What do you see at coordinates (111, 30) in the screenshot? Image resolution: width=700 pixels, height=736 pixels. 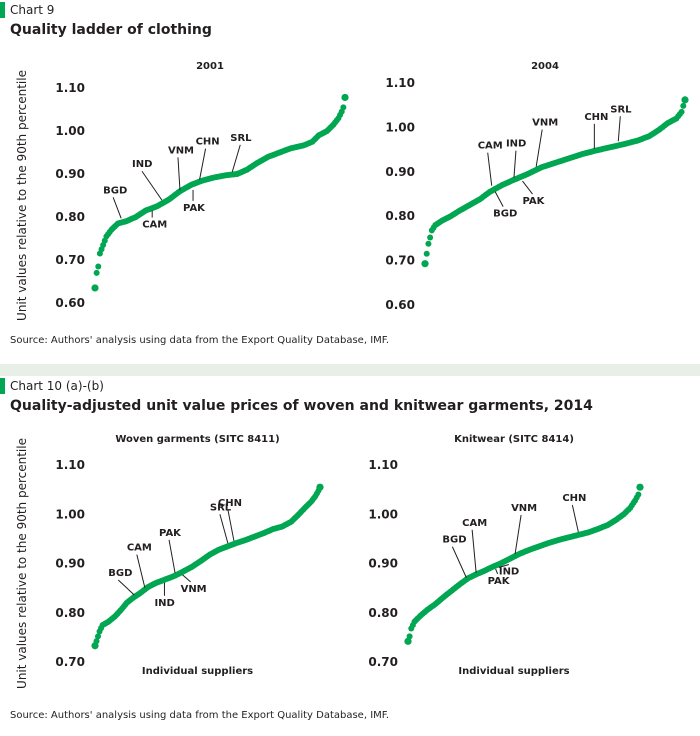 I see `chart-9-title: Quality ladder of clothing` at bounding box center [111, 30].